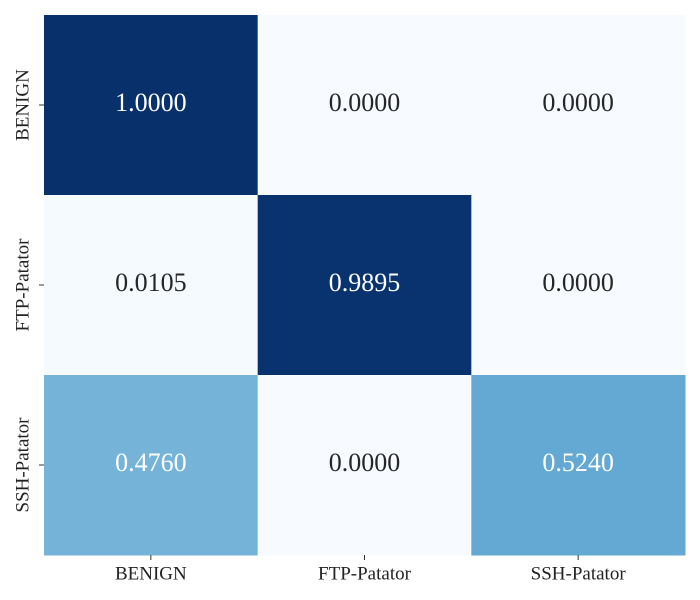  What do you see at coordinates (365, 282) in the screenshot?
I see `cell-label: 0.9895` at bounding box center [365, 282].